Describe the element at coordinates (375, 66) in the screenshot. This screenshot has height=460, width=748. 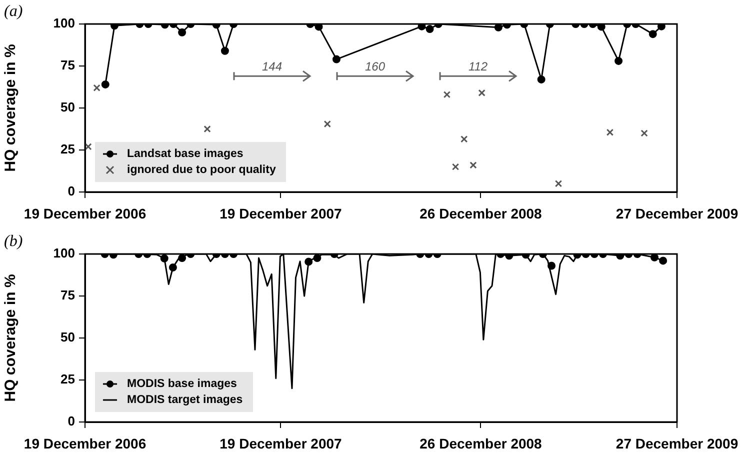
I see `annotation: 160` at that location.